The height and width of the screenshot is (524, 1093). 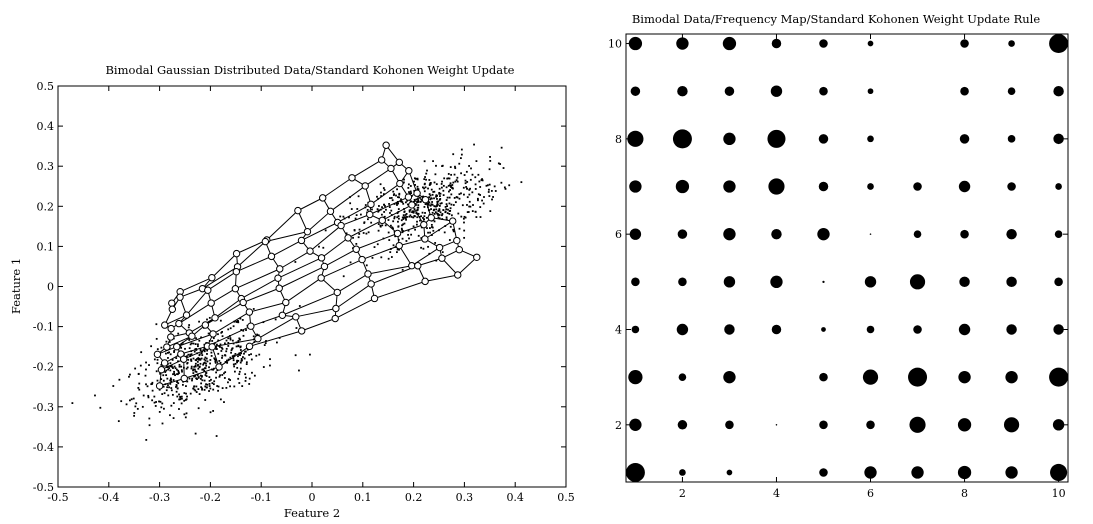 I want to click on right-x-tick-label: 2, so click(x=682, y=493).